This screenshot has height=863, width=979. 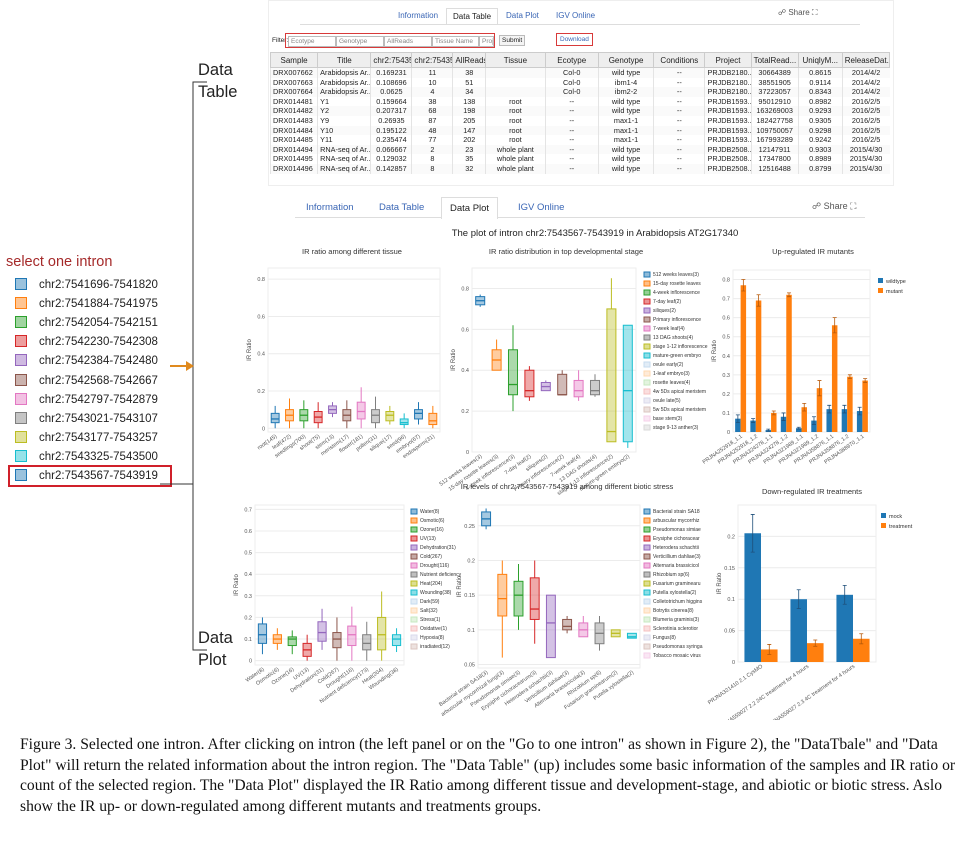 I want to click on intron-item: chr2:7543325-7543500, so click(x=86, y=457).